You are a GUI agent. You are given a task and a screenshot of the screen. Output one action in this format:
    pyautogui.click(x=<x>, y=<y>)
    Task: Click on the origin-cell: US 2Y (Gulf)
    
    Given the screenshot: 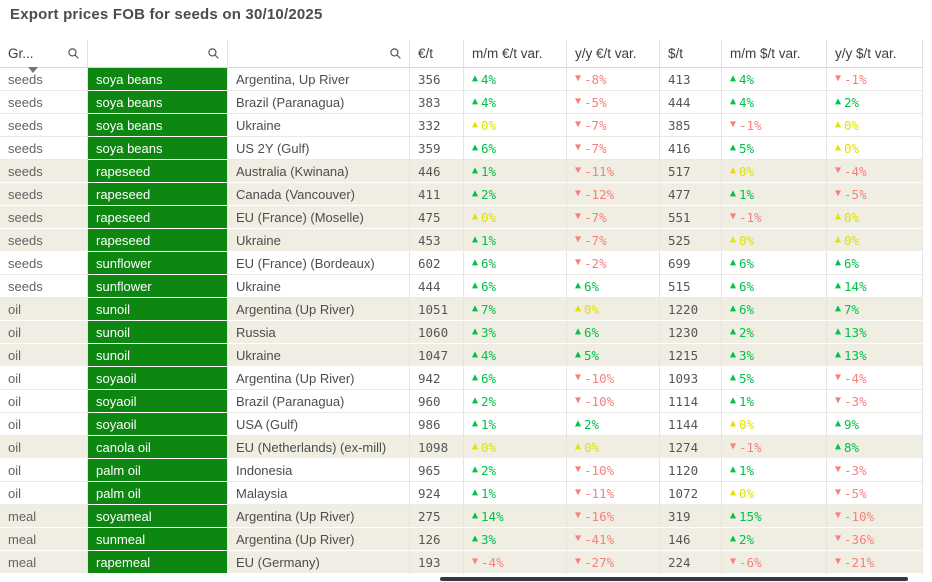 What is the action you would take?
    pyautogui.click(x=319, y=148)
    